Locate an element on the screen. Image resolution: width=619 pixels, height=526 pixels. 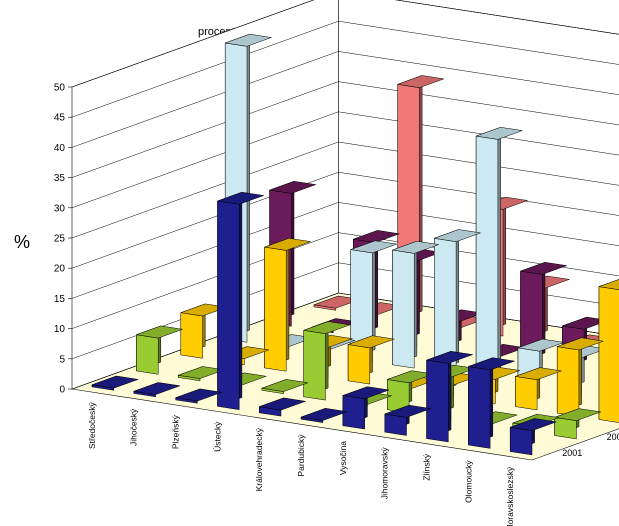
series-label: 2002 is located at coordinates (613, 437).